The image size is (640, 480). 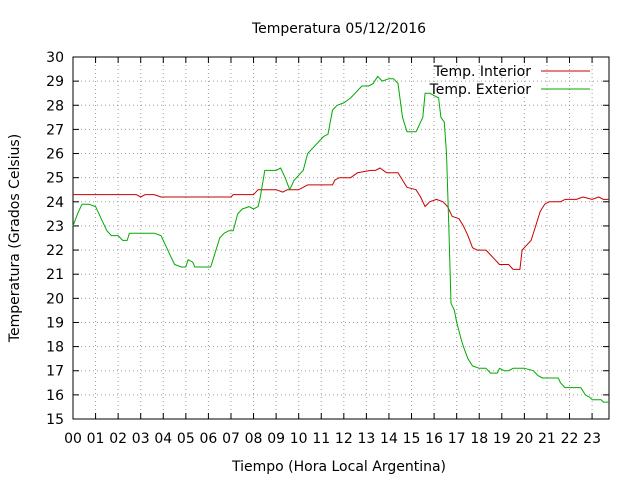 What do you see at coordinates (118, 439) in the screenshot?
I see `x-tick-label: 02` at bounding box center [118, 439].